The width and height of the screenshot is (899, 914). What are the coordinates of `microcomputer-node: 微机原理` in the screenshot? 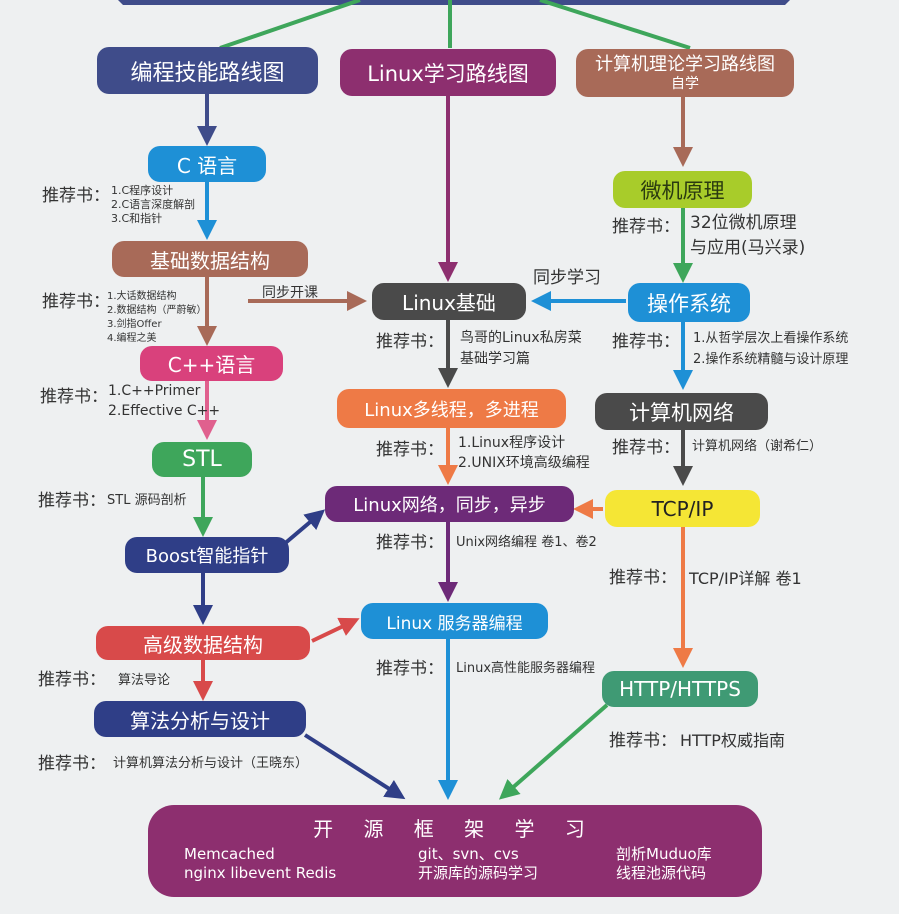 It's located at (682, 189).